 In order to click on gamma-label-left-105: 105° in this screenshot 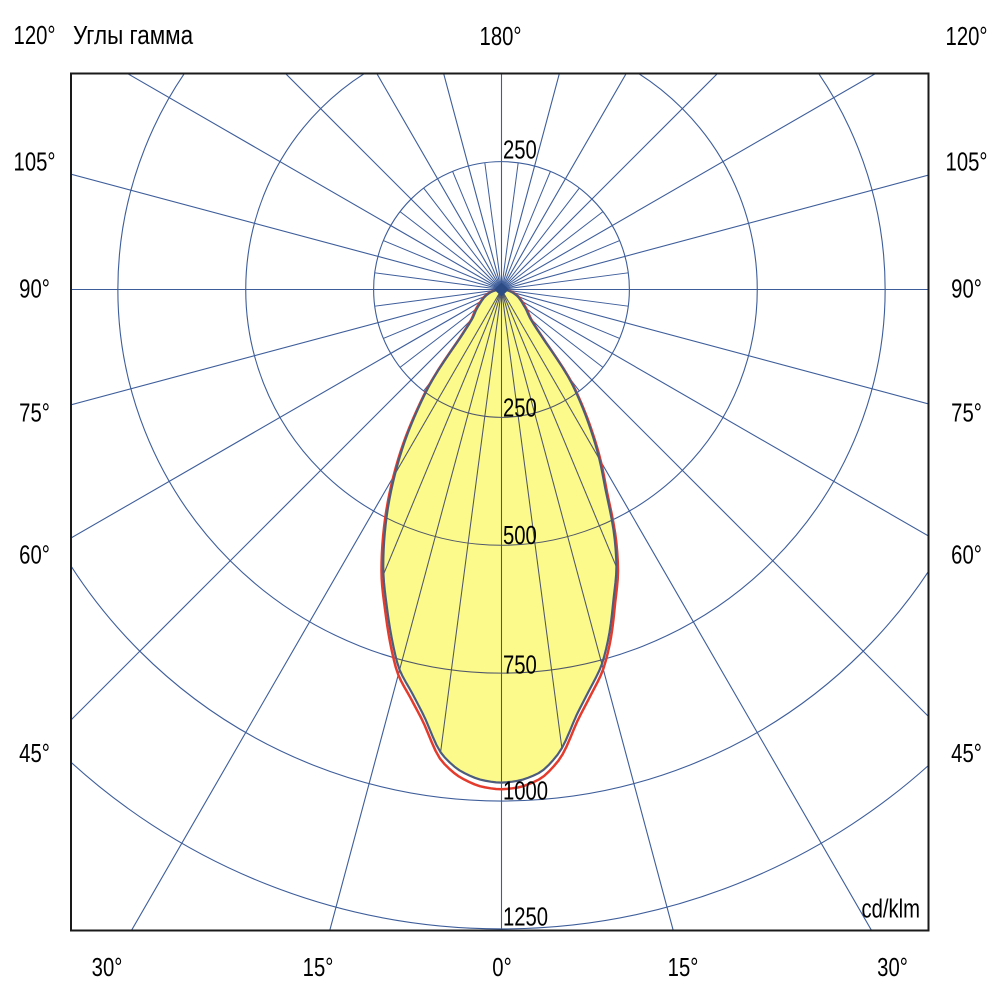, I will do `click(35, 161)`.